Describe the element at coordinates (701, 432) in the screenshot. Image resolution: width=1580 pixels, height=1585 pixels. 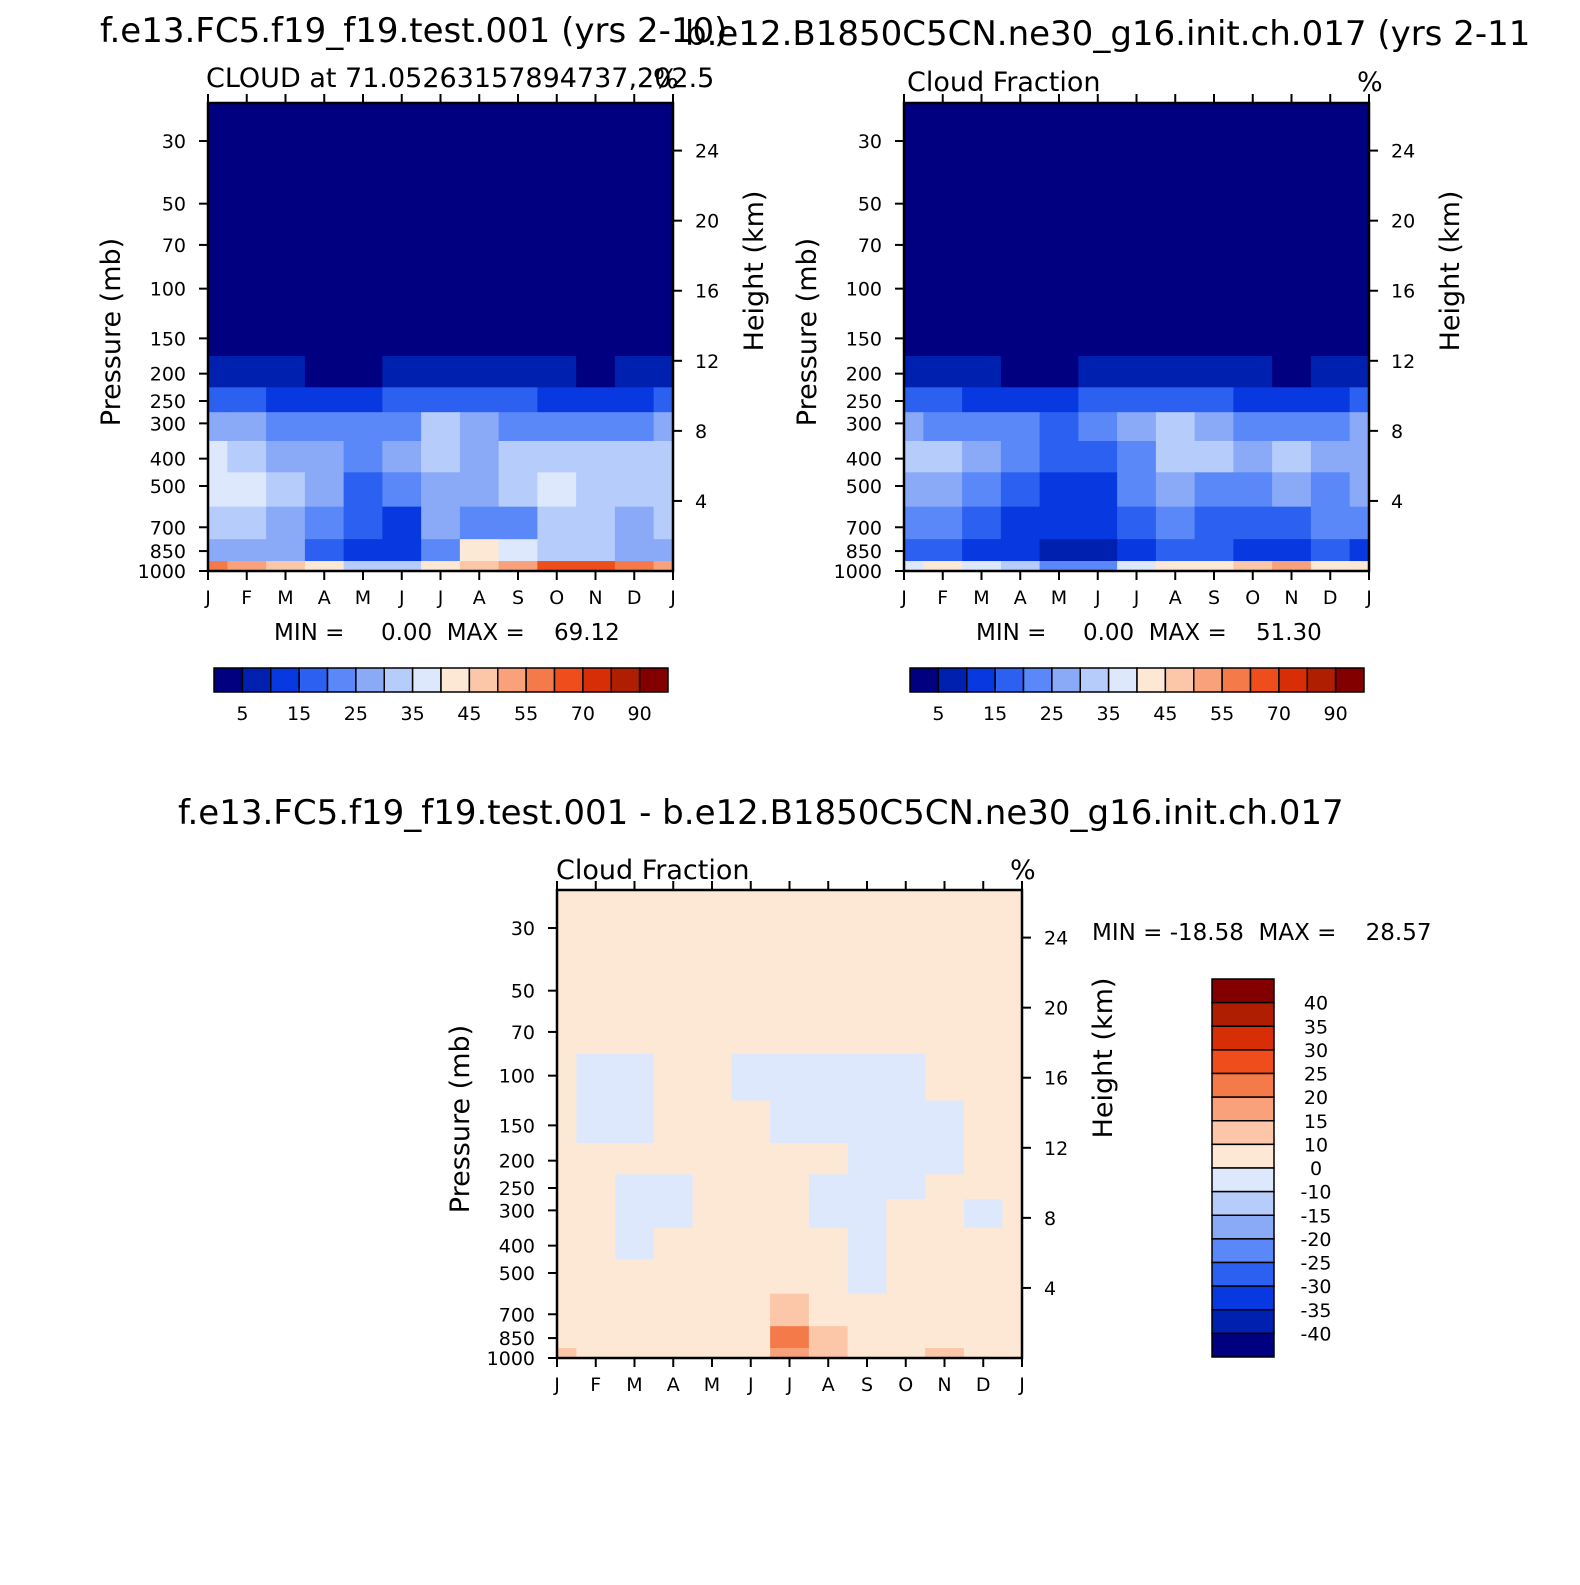
I see `height-tick-label: 8` at that location.